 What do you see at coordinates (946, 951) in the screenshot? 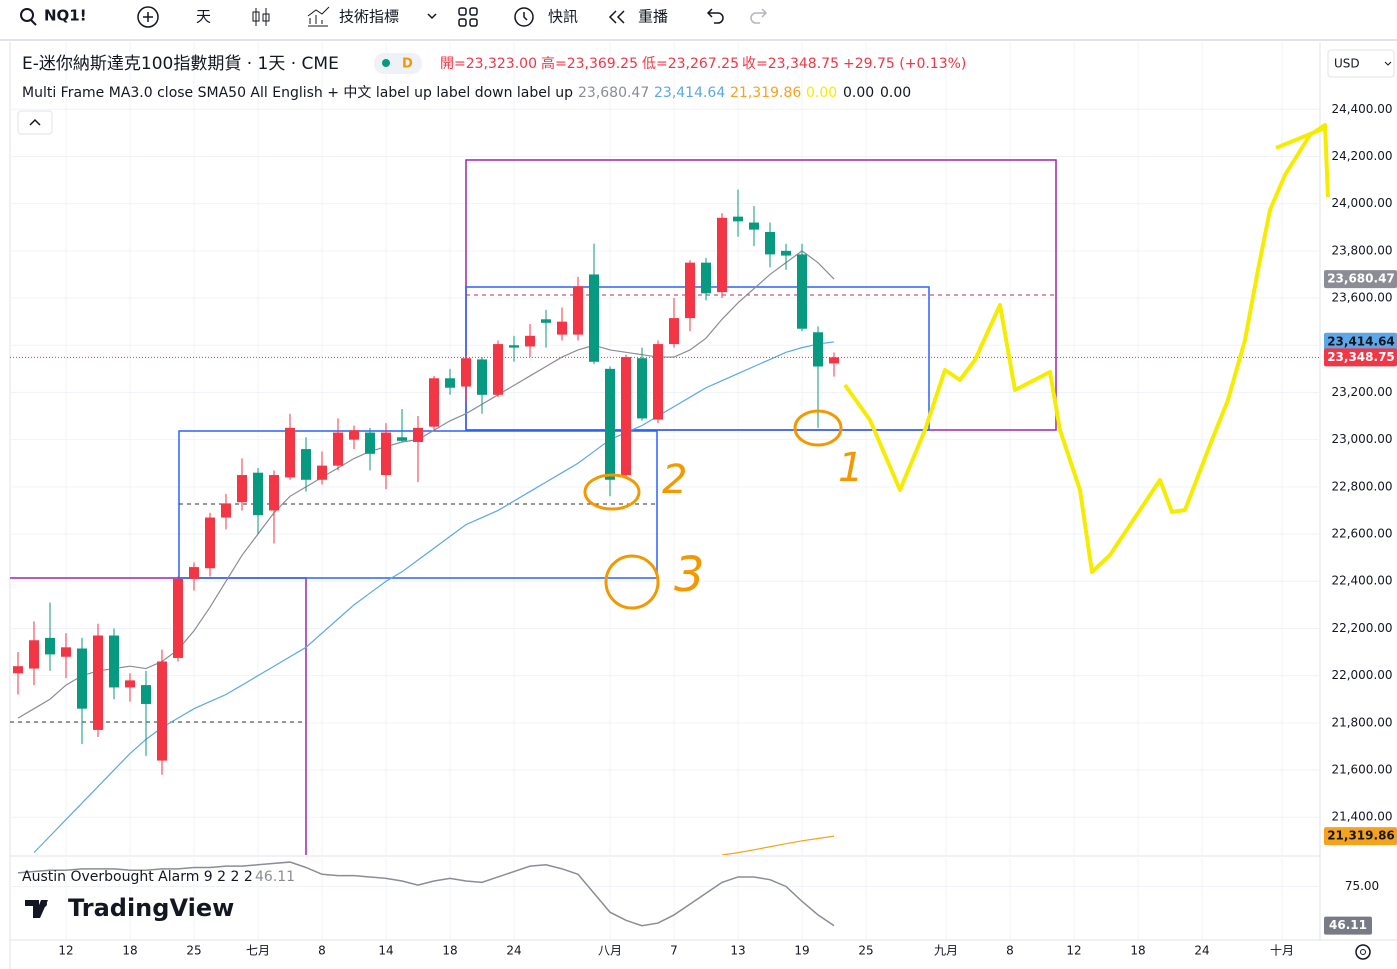
I see `x-tick-label: 九月` at bounding box center [946, 951].